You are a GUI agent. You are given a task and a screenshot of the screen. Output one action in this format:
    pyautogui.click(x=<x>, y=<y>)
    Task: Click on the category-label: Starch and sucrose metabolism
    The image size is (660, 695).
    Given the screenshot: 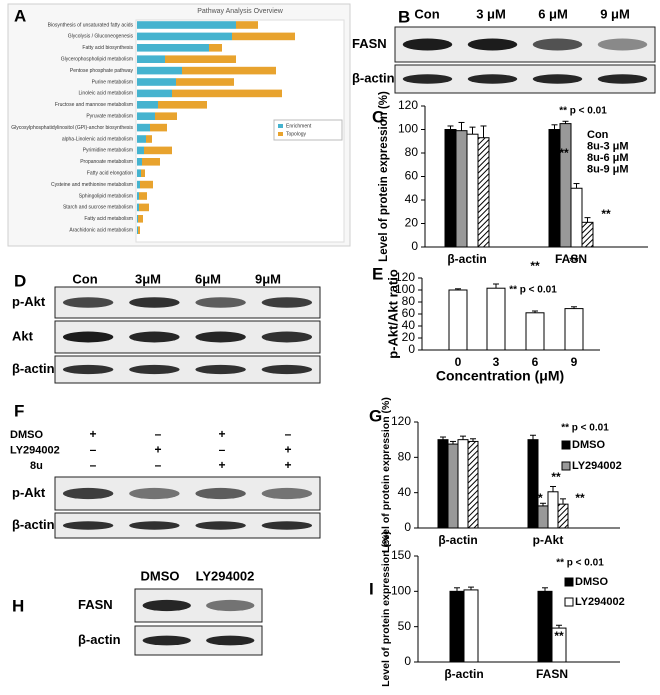 What is the action you would take?
    pyautogui.click(x=98, y=208)
    